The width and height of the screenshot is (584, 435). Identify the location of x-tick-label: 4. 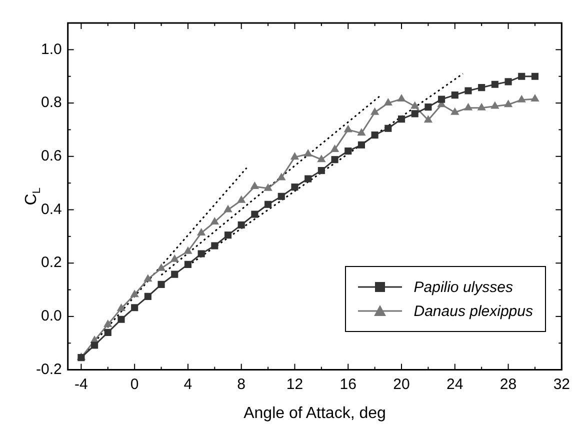
(188, 384).